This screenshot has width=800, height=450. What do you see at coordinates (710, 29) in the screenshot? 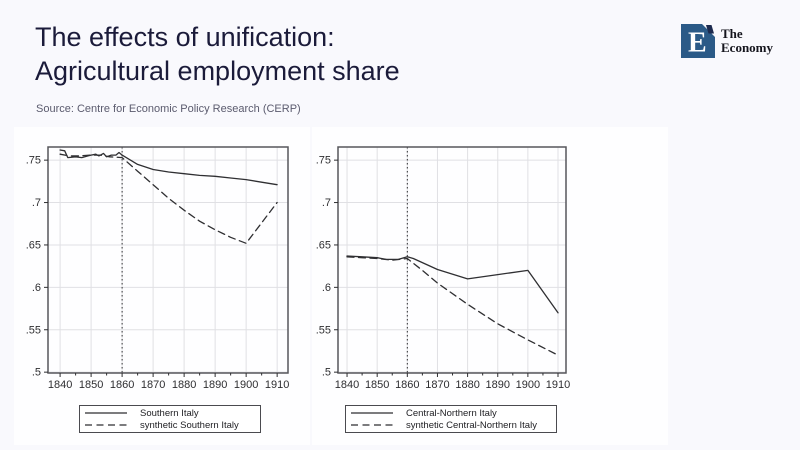
I see `logo-tick-icon` at bounding box center [710, 29].